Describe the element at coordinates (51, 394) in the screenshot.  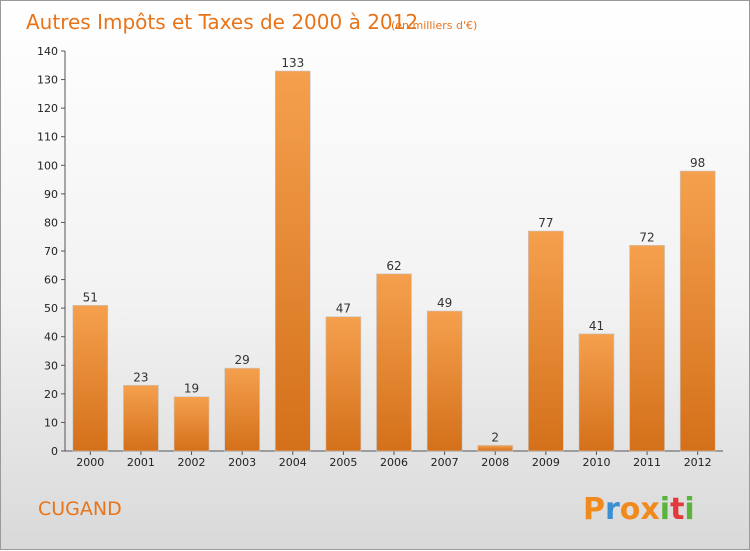
I see `y-tick-label: 20` at that location.